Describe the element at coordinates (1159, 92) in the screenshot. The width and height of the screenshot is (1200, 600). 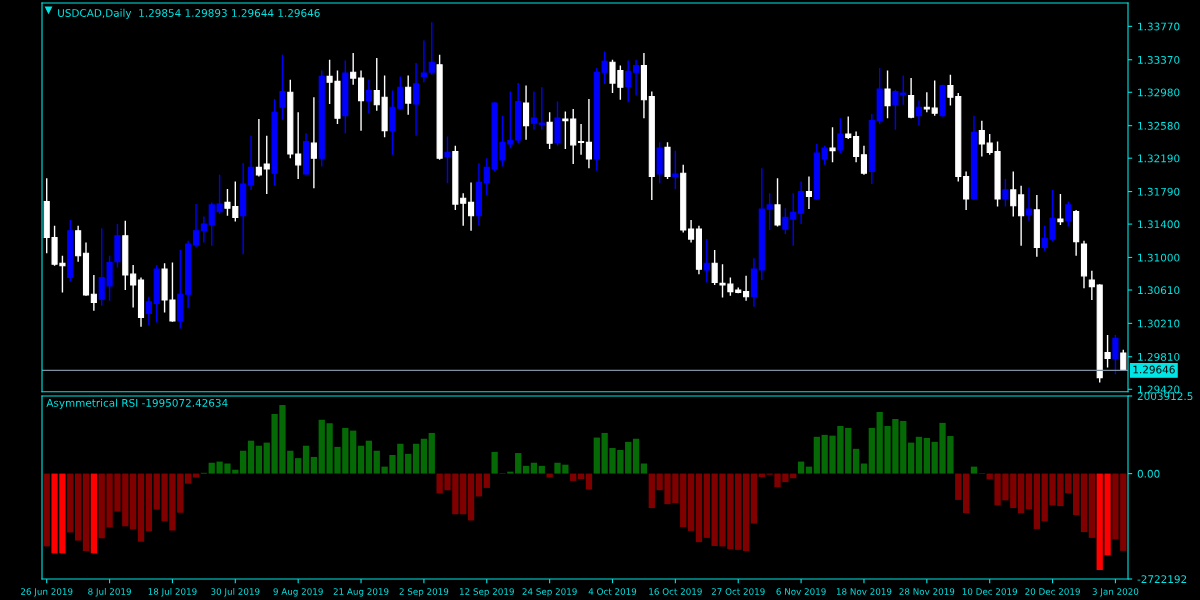
I see `y-tick-label: 1.32980` at that location.